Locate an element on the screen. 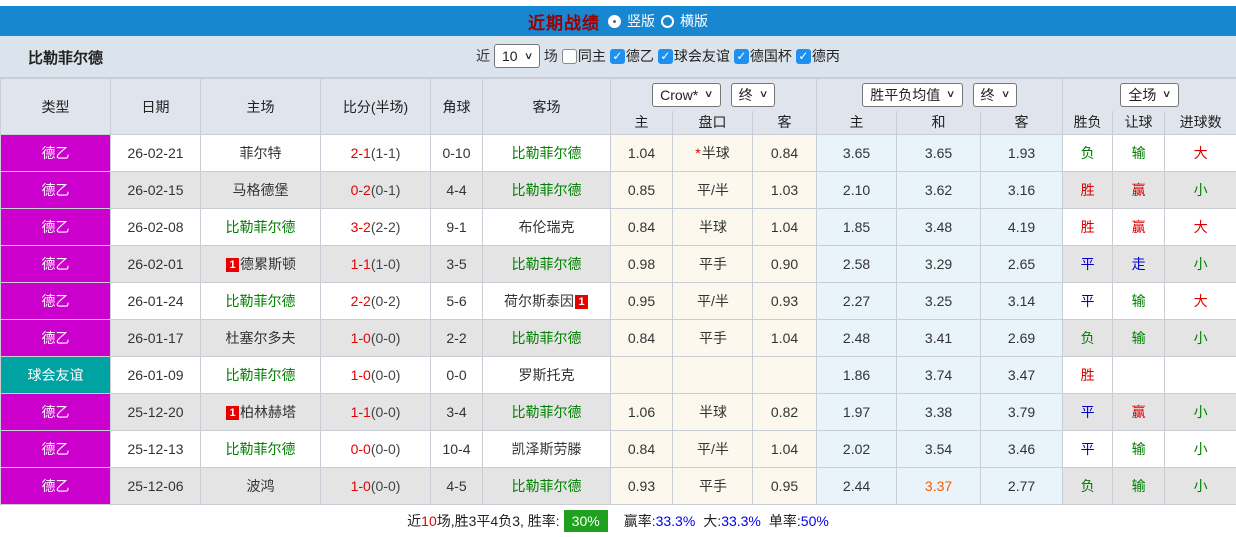 The image size is (1236, 537). header-corner: 角球 is located at coordinates (456, 106).